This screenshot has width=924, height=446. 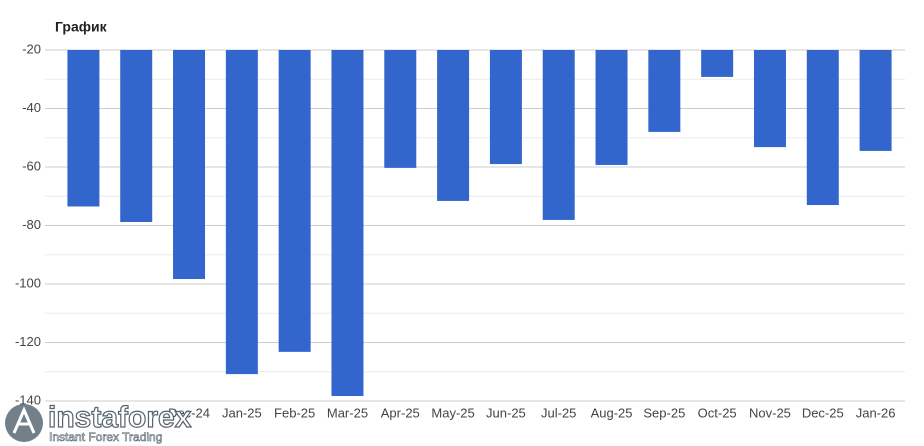 What do you see at coordinates (81, 27) in the screenshot?
I see `chart-title: График` at bounding box center [81, 27].